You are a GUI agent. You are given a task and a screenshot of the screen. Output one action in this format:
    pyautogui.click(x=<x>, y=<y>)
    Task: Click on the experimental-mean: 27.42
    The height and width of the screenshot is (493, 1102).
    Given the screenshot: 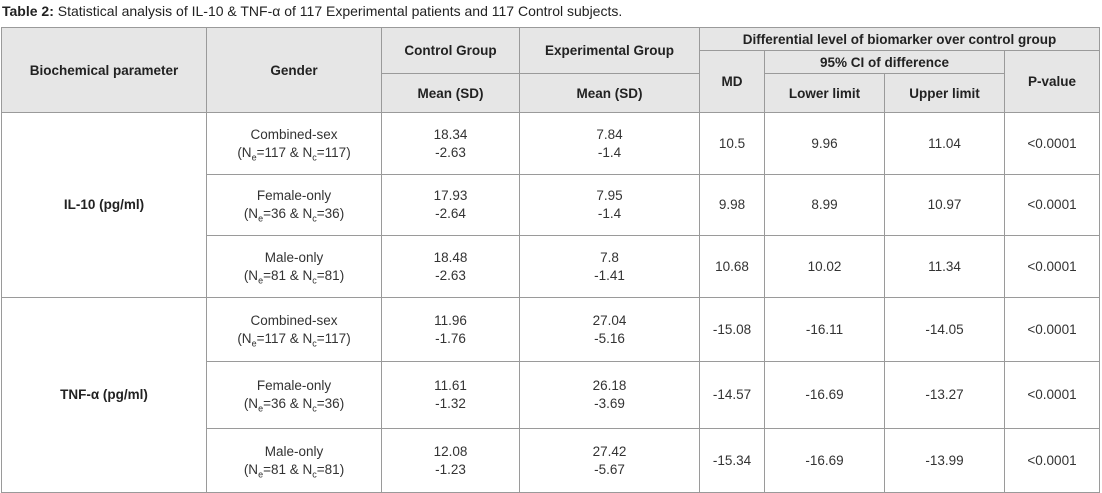 What is the action you would take?
    pyautogui.click(x=609, y=451)
    